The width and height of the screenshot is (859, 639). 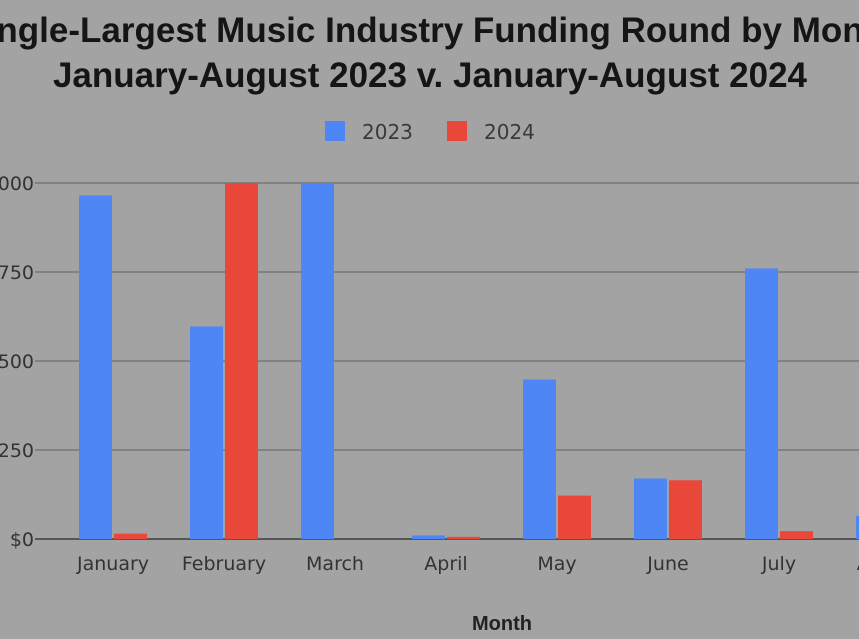 What do you see at coordinates (430, 132) in the screenshot?
I see `chart-legend: 2023 2024` at bounding box center [430, 132].